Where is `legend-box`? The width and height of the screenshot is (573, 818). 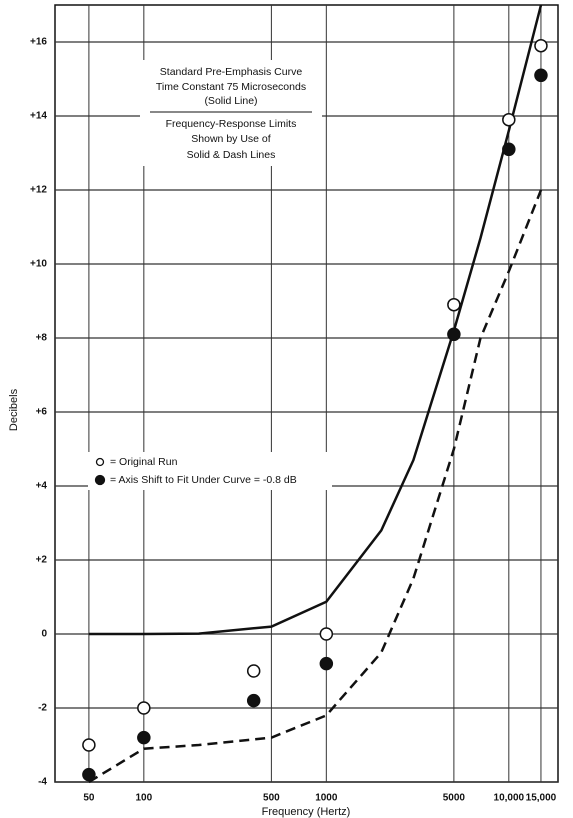
legend-box is located at coordinates (210, 471).